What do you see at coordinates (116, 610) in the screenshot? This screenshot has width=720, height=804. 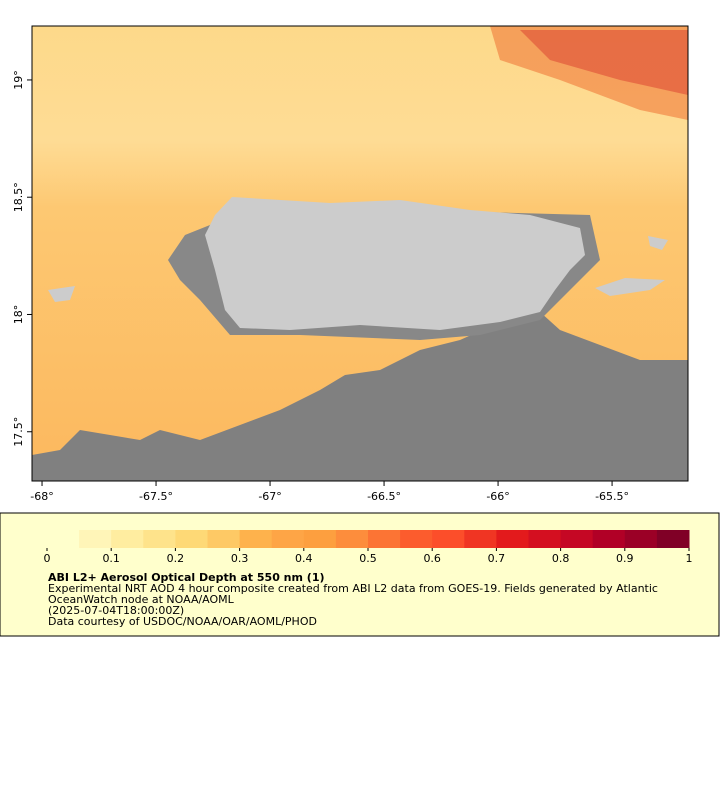 I see `caption-line: (2025-07-04T18:00:00Z)` at bounding box center [116, 610].